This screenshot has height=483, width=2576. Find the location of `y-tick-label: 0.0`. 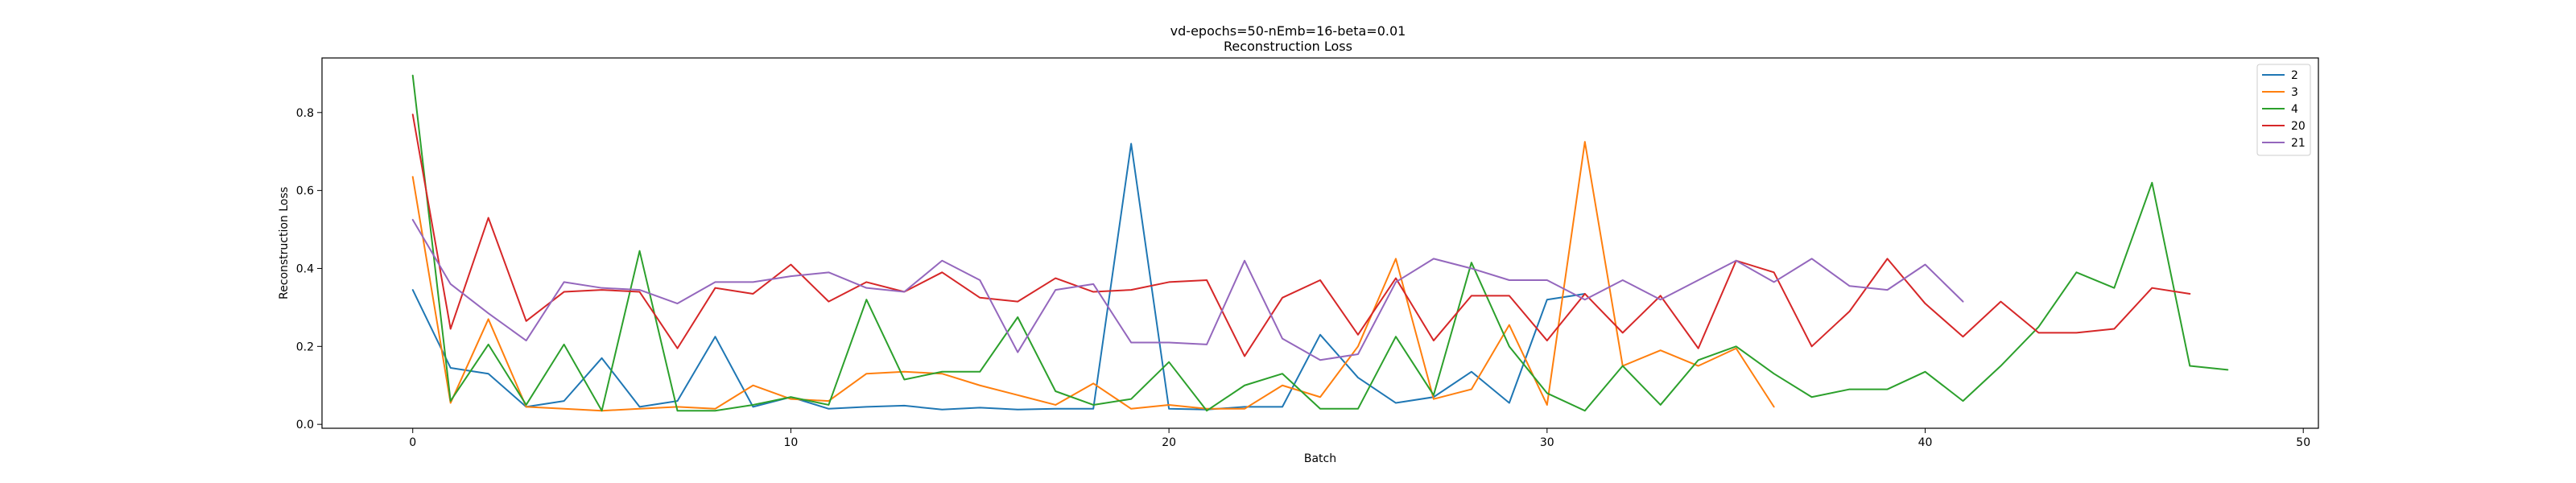

y-tick-label: 0.0 is located at coordinates (305, 425).